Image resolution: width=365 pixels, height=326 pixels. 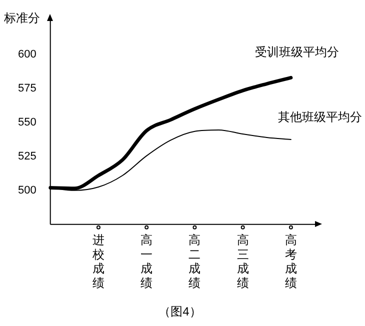 I want to click on y-axis-title: 标准分, so click(x=21, y=17).